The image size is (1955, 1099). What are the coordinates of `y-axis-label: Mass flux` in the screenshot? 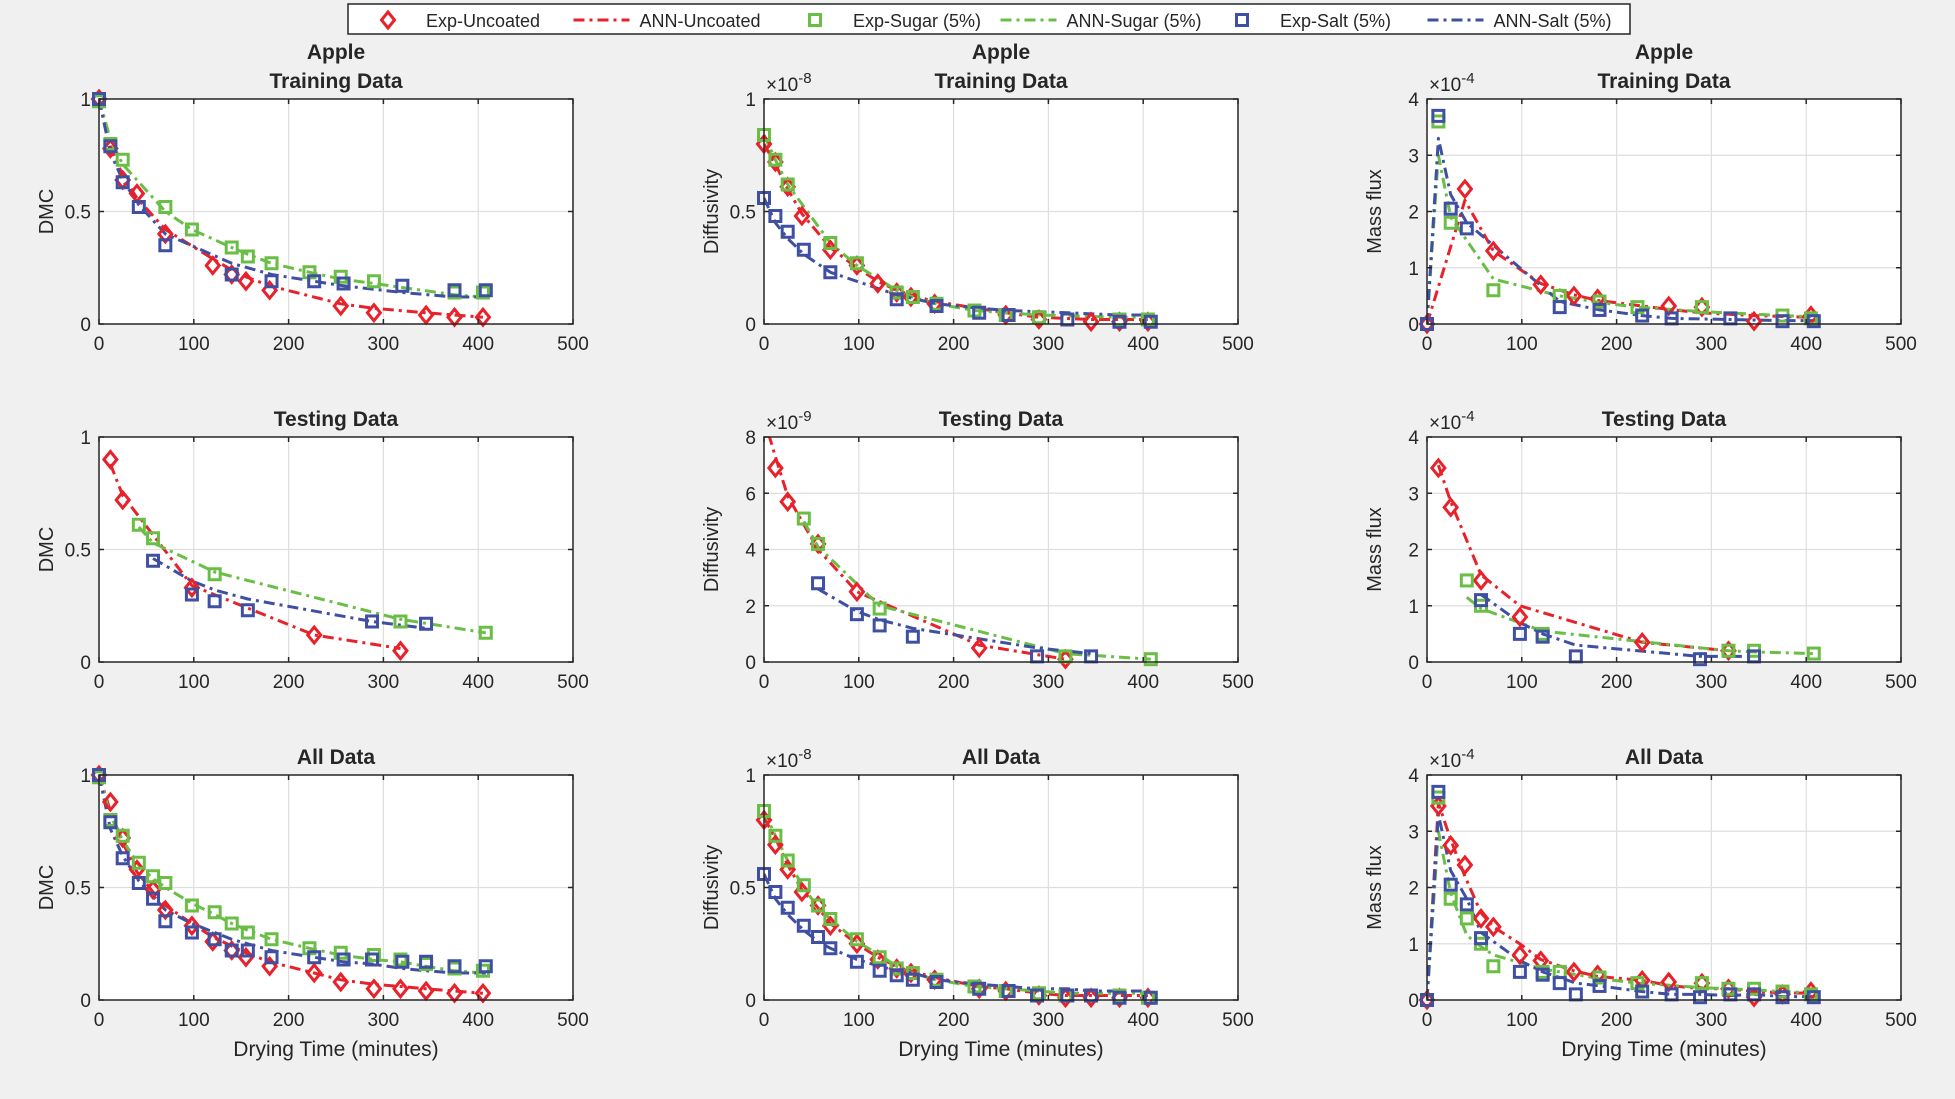 It's located at (1375, 211).